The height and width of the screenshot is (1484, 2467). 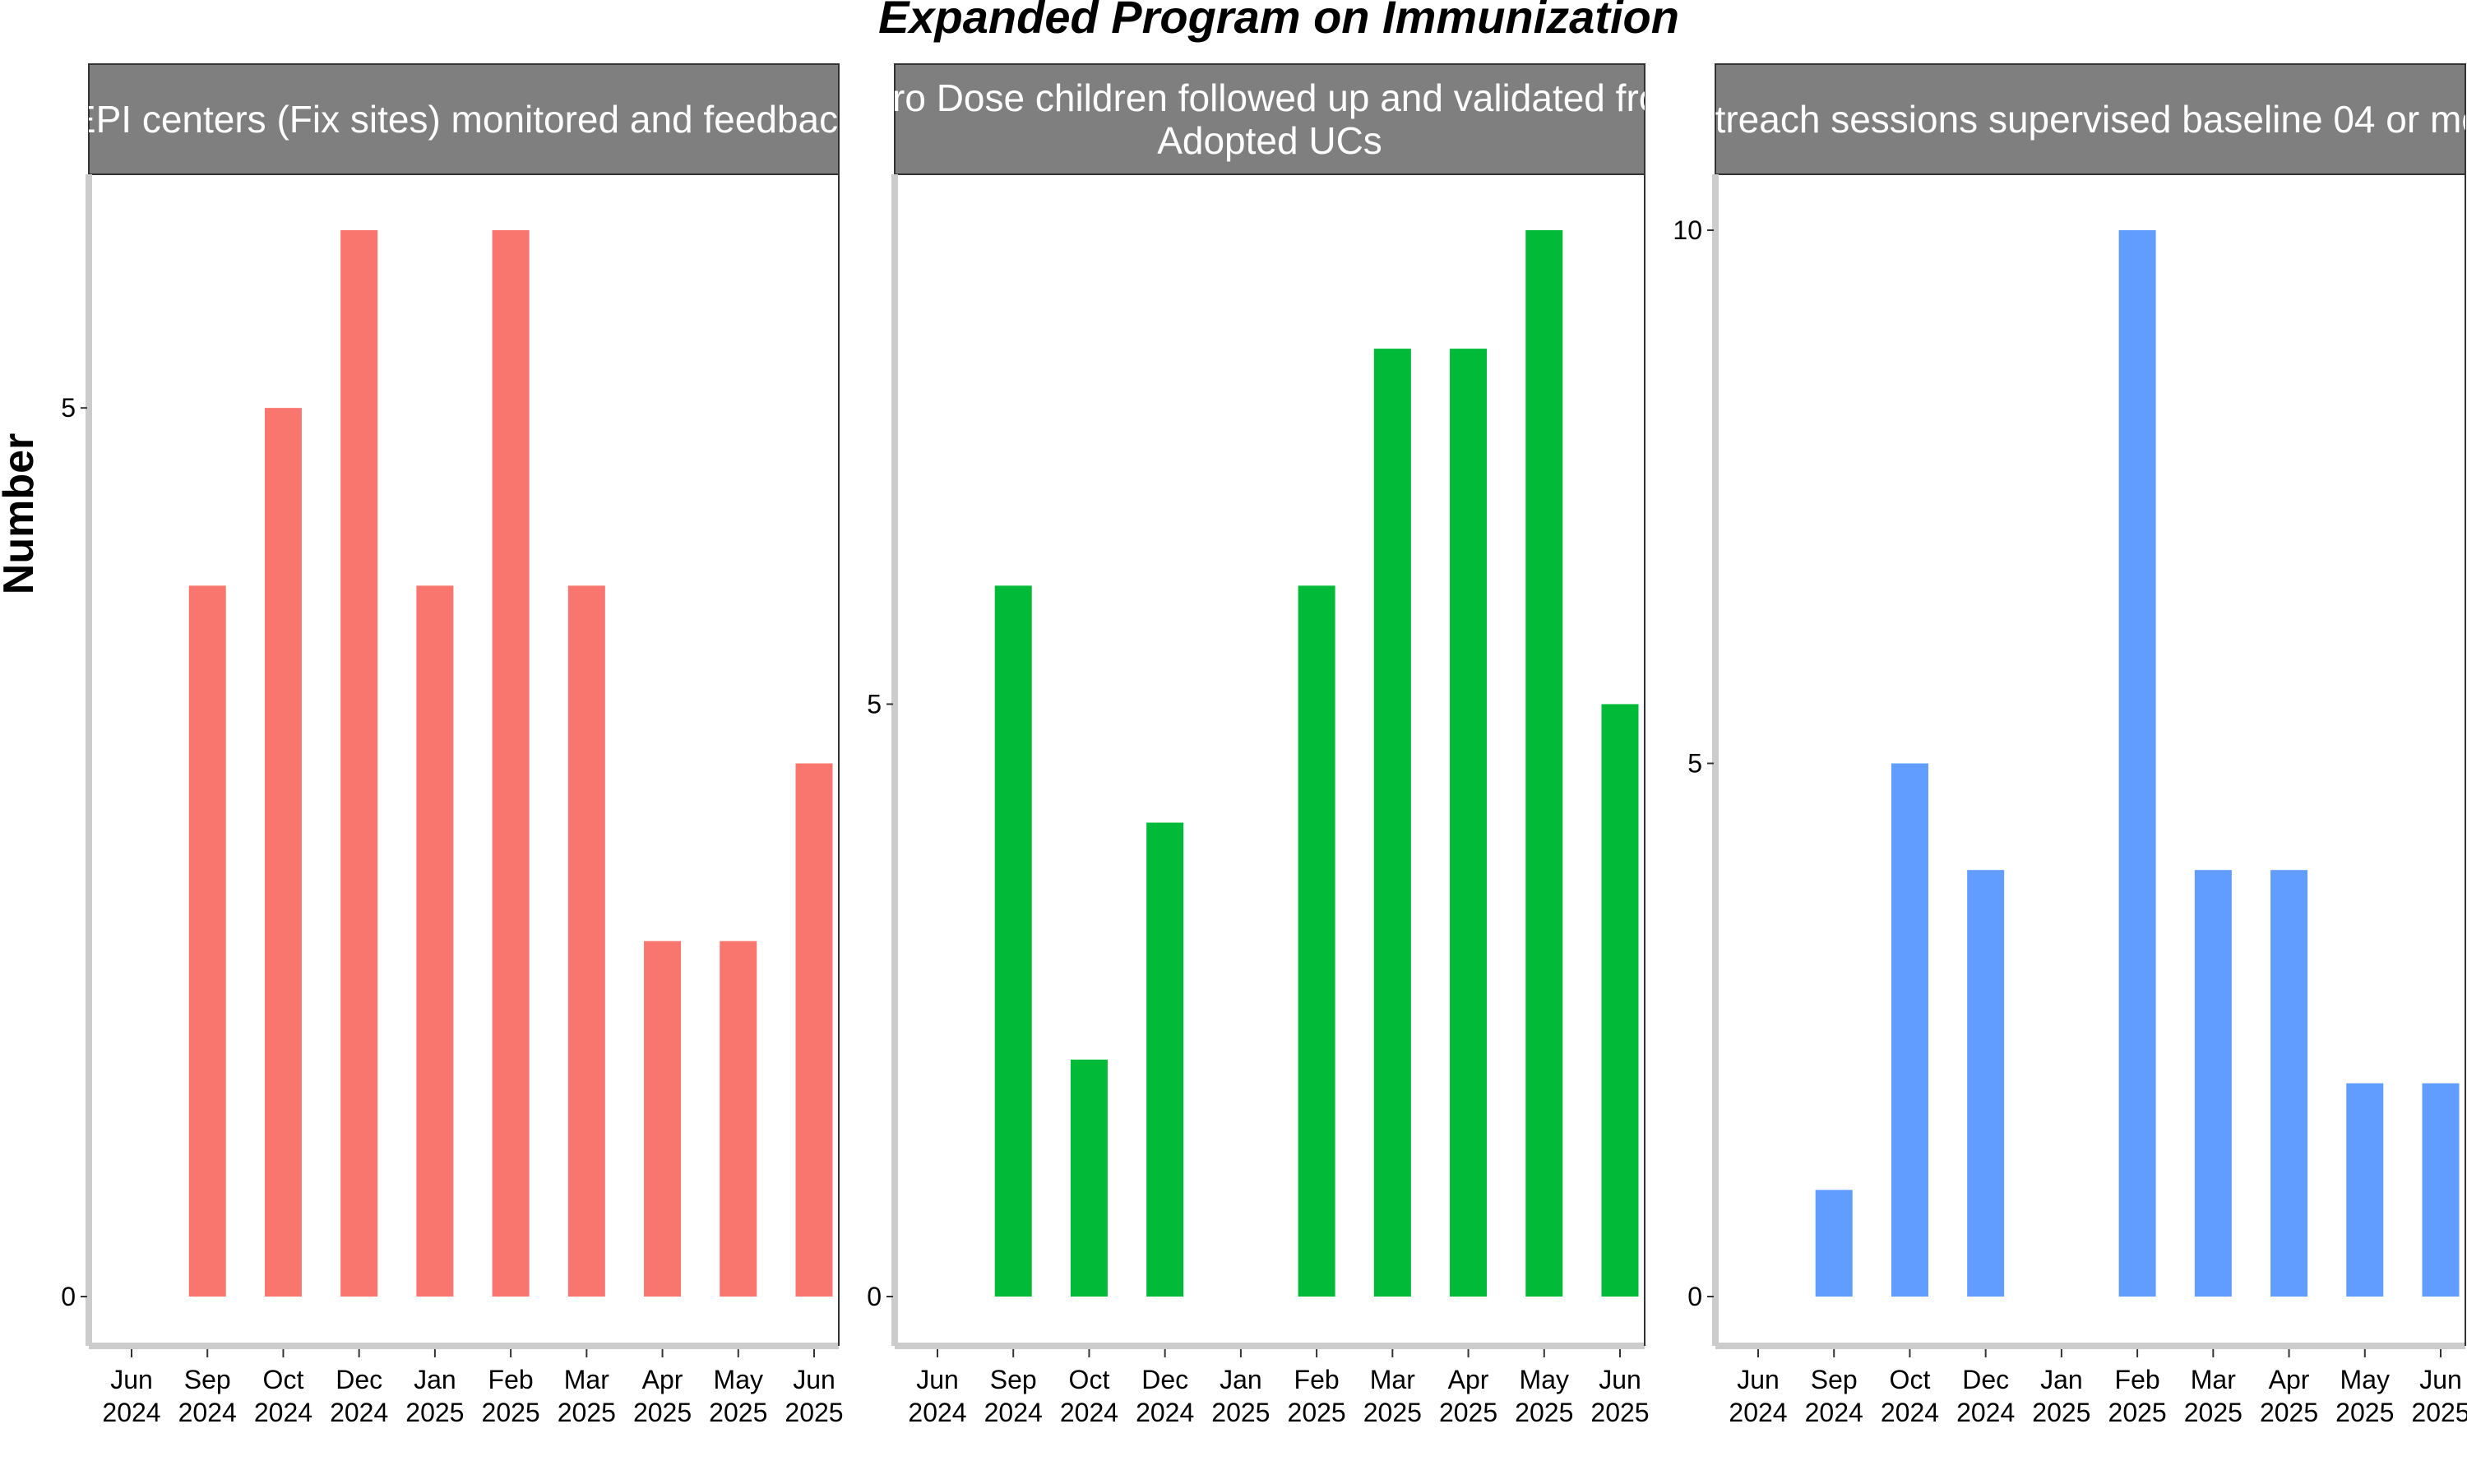 I want to click on y-axis-label: Number, so click(x=21, y=513).